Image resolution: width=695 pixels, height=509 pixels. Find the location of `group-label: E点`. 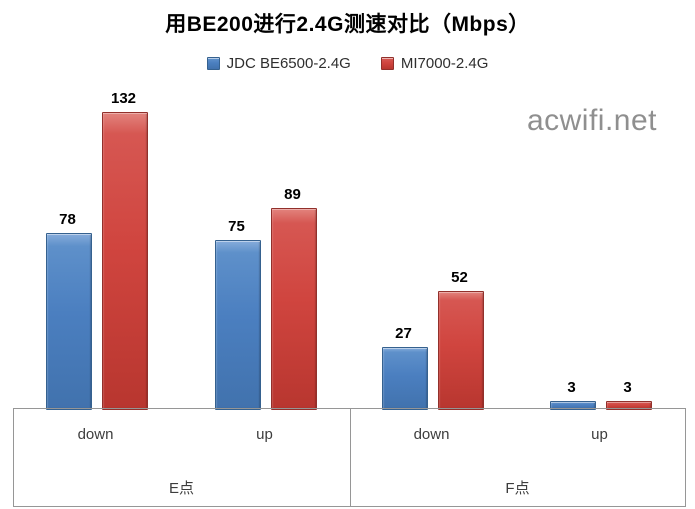

group-label: E点 is located at coordinates (181, 488).